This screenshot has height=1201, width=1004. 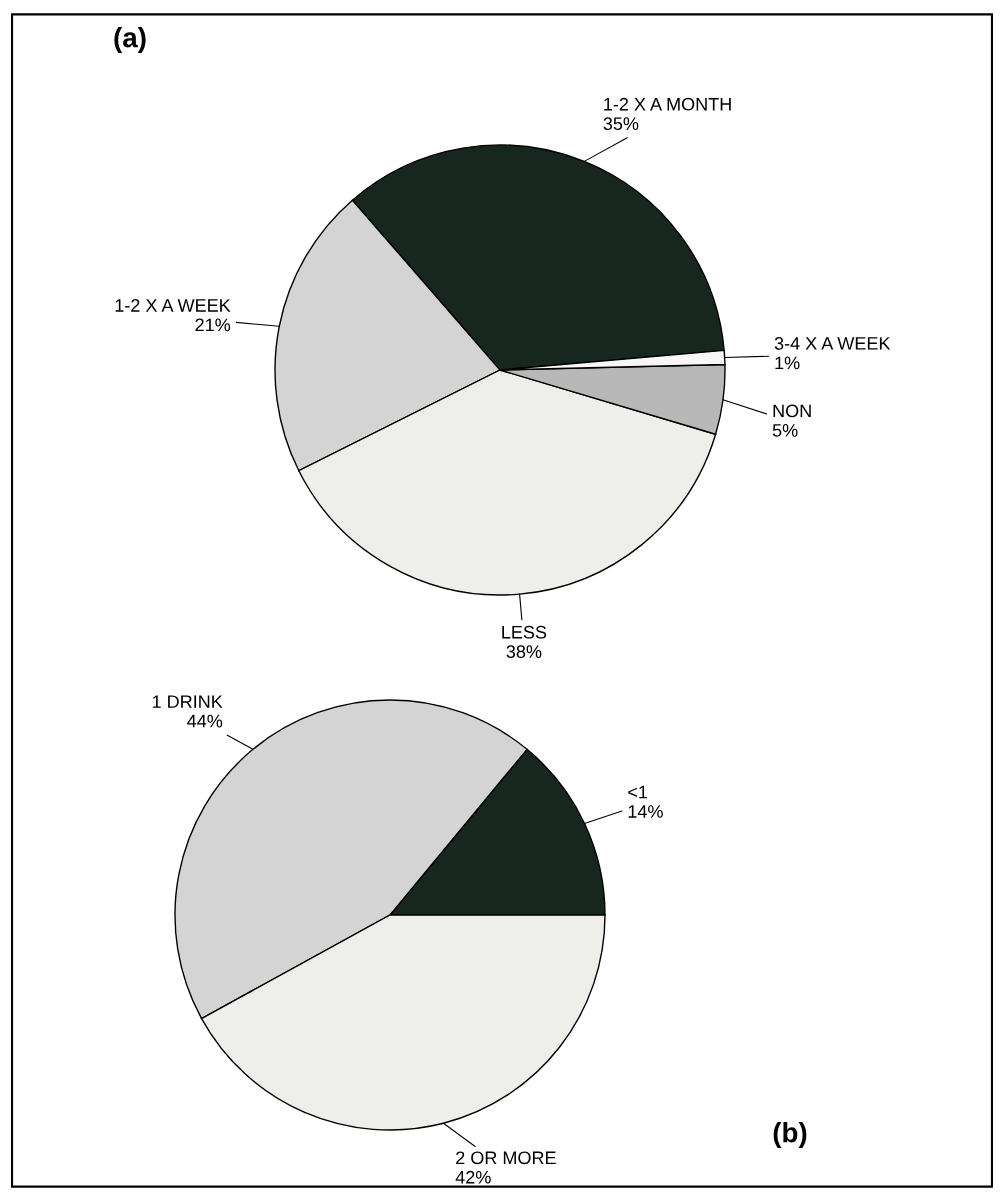 What do you see at coordinates (187, 701) in the screenshot?
I see `slice-label: 1 DRINK` at bounding box center [187, 701].